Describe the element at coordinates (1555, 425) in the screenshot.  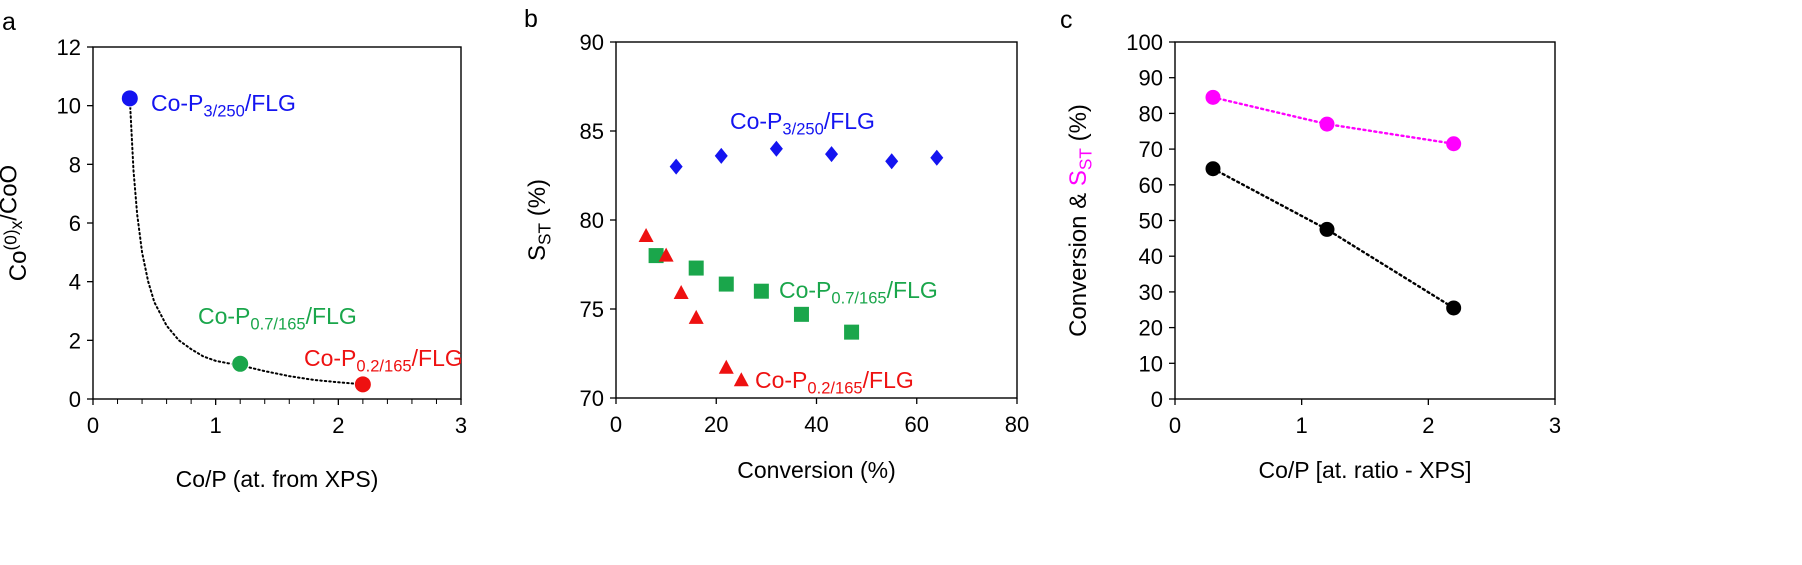
I see `x-tick-label: 3` at that location.